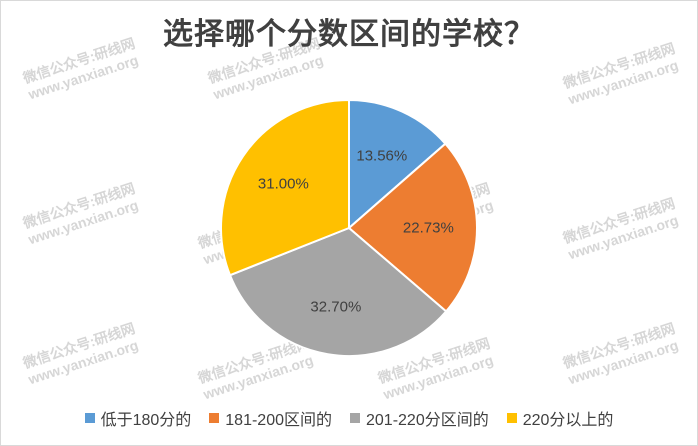 This screenshot has width=698, height=446. I want to click on legend-item-2: 181-200区间的, so click(270, 418).